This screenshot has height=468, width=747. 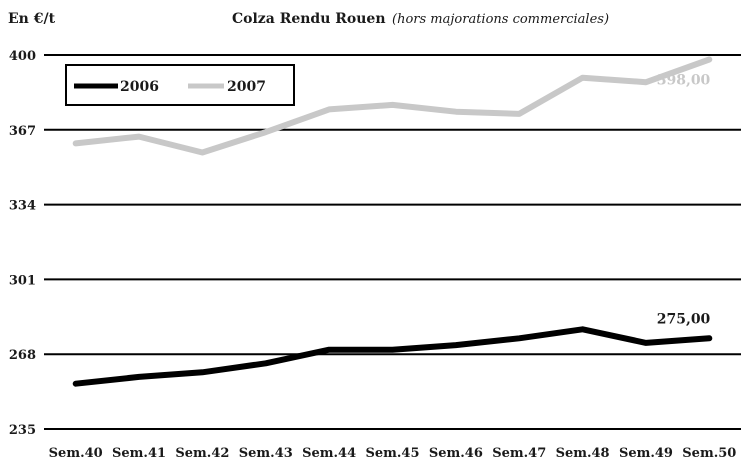 What do you see at coordinates (309, 19) in the screenshot?
I see `chart-title: Colza Rendu Rouen` at bounding box center [309, 19].